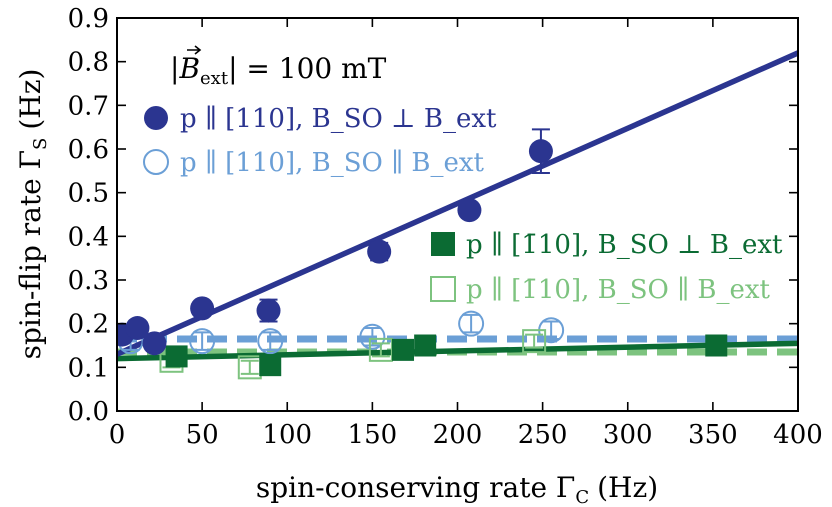 This screenshot has width=832, height=507. I want to click on field-annotation-vector-arrow, so click(194, 50).